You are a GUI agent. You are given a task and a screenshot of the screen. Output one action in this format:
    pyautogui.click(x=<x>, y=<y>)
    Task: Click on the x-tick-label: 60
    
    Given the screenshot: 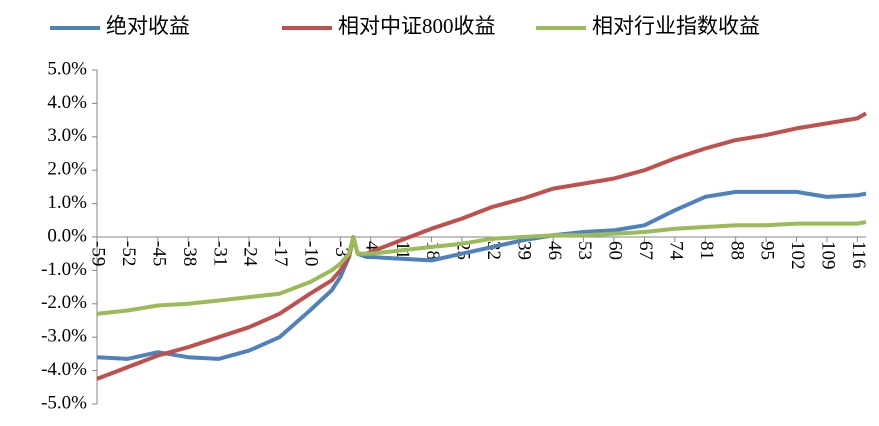 What is the action you would take?
    pyautogui.click(x=615, y=250)
    